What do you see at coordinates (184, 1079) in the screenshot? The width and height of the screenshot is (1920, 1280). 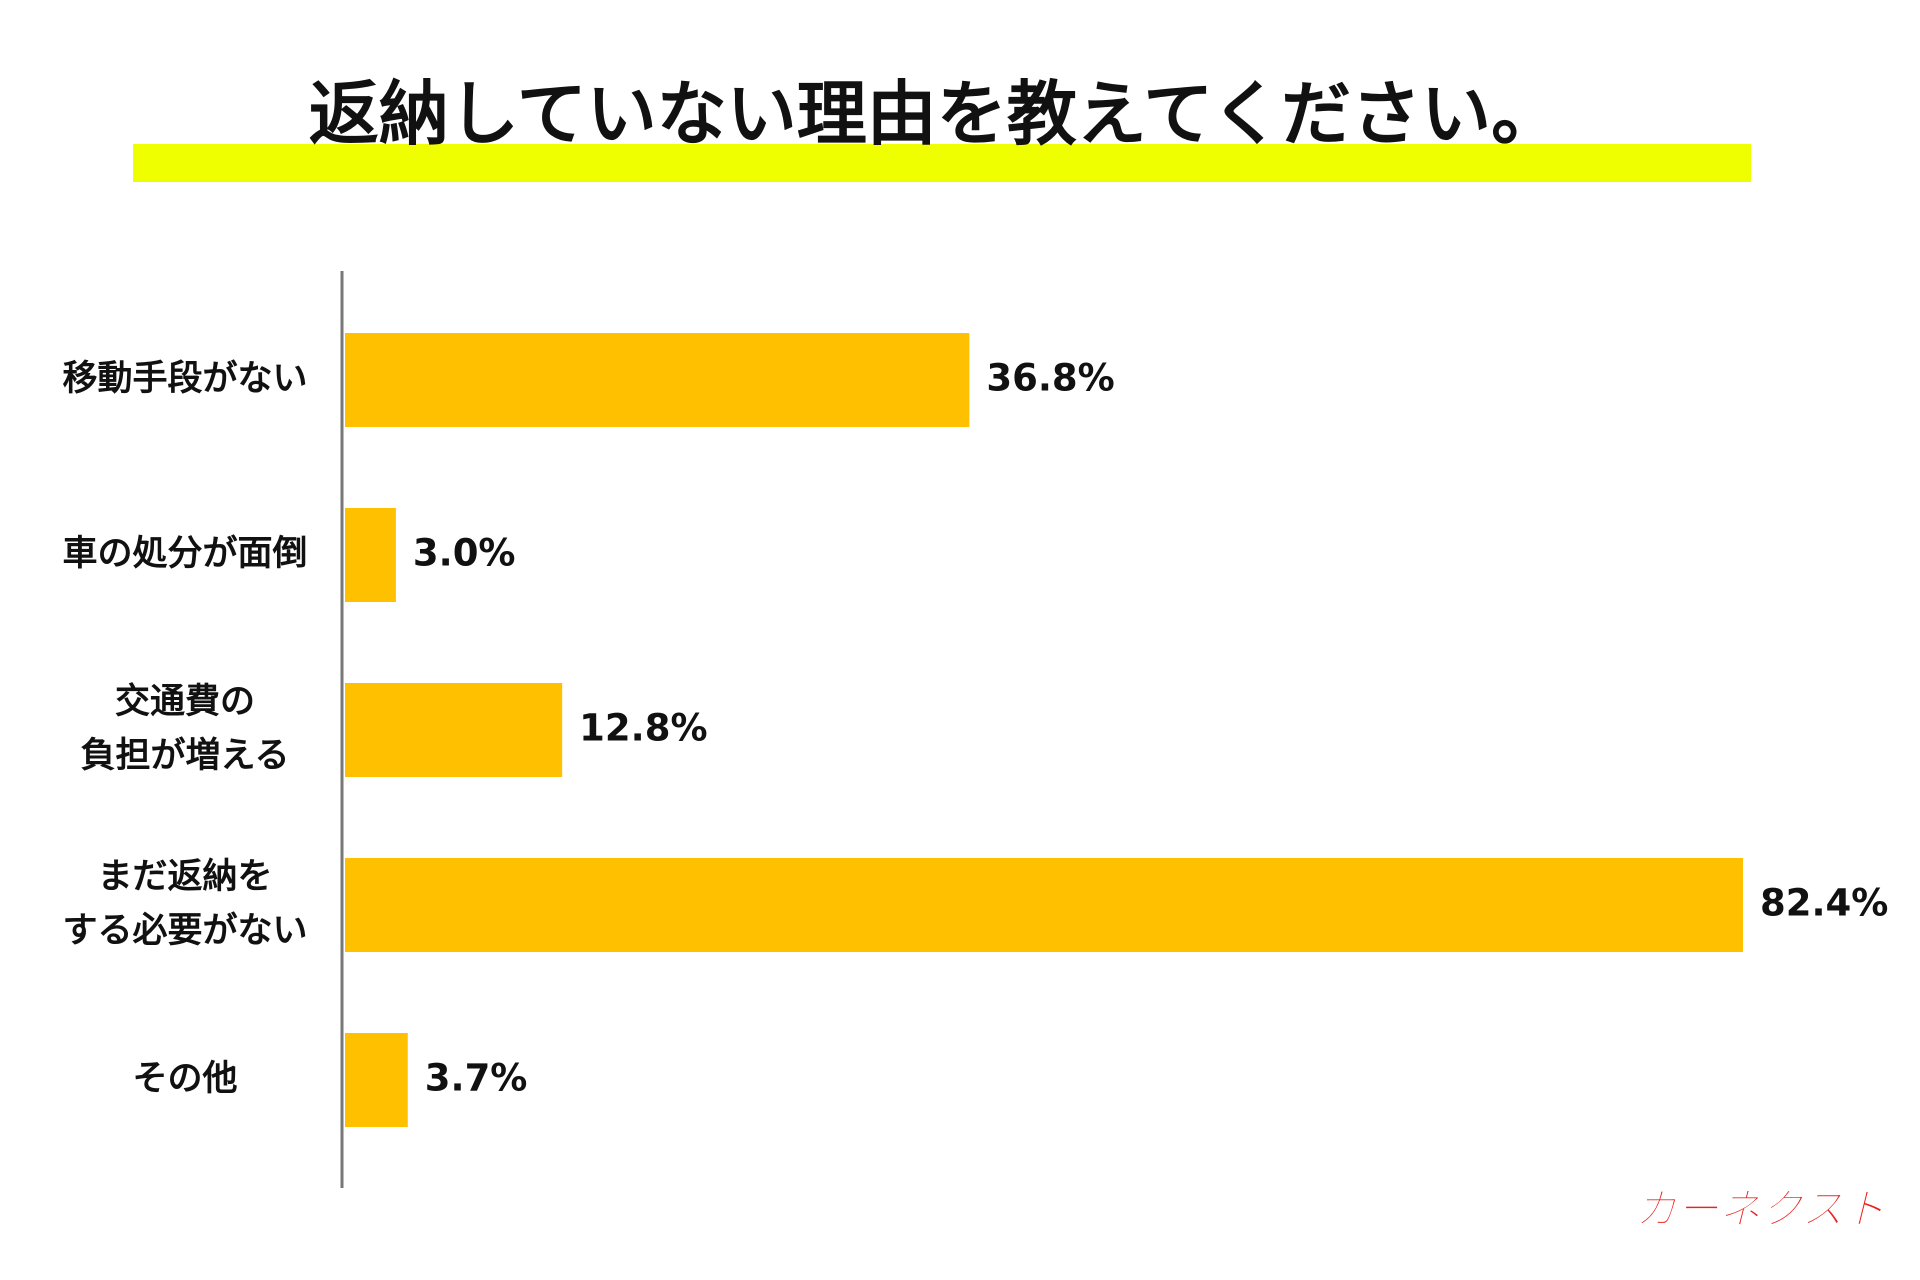 I see `y-tick-label: その他` at bounding box center [184, 1079].